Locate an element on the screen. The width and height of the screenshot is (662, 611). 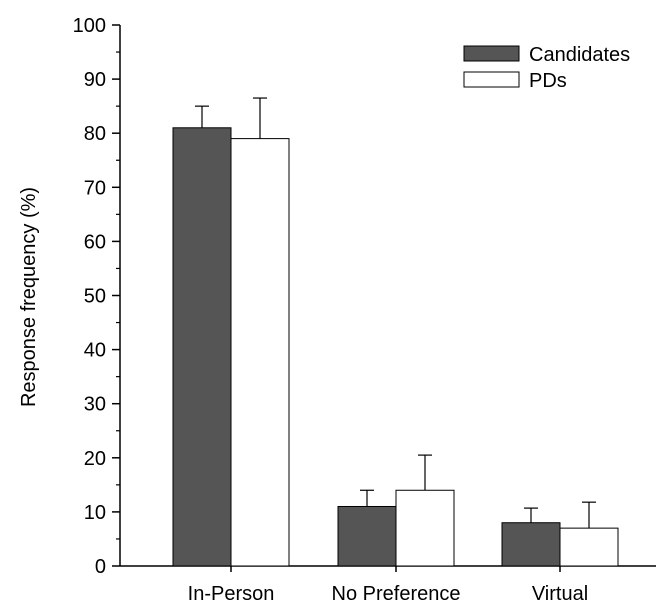
y-tick-label: 0 is located at coordinates (100, 567).